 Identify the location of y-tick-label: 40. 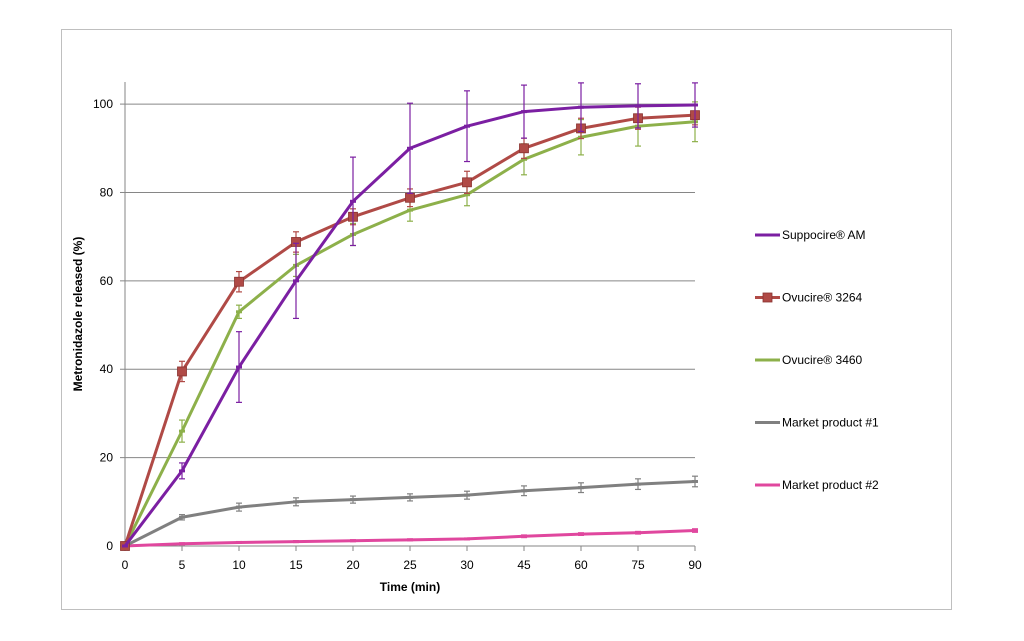
(107, 369).